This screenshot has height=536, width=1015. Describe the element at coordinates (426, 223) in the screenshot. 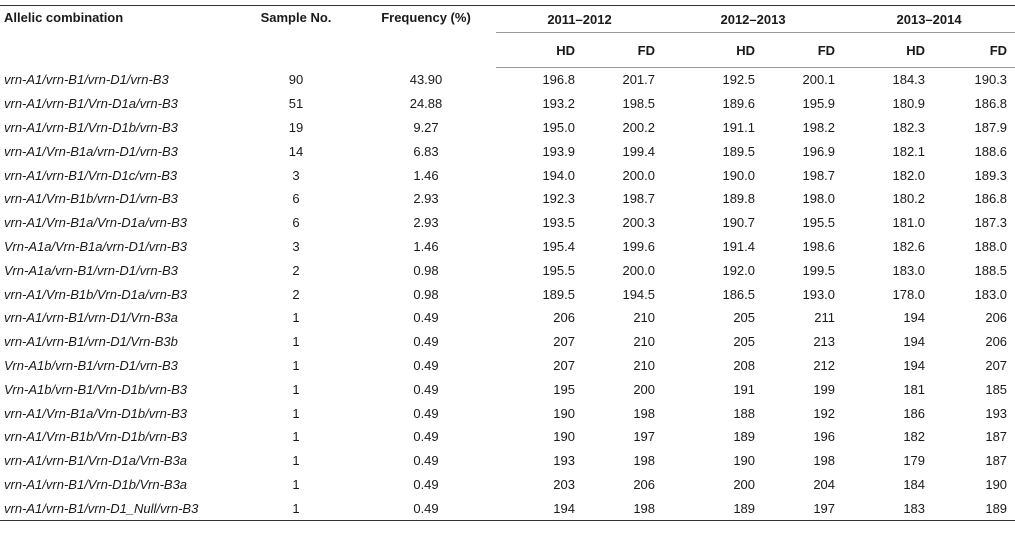

I see `cell-frequency: 2.93` at that location.